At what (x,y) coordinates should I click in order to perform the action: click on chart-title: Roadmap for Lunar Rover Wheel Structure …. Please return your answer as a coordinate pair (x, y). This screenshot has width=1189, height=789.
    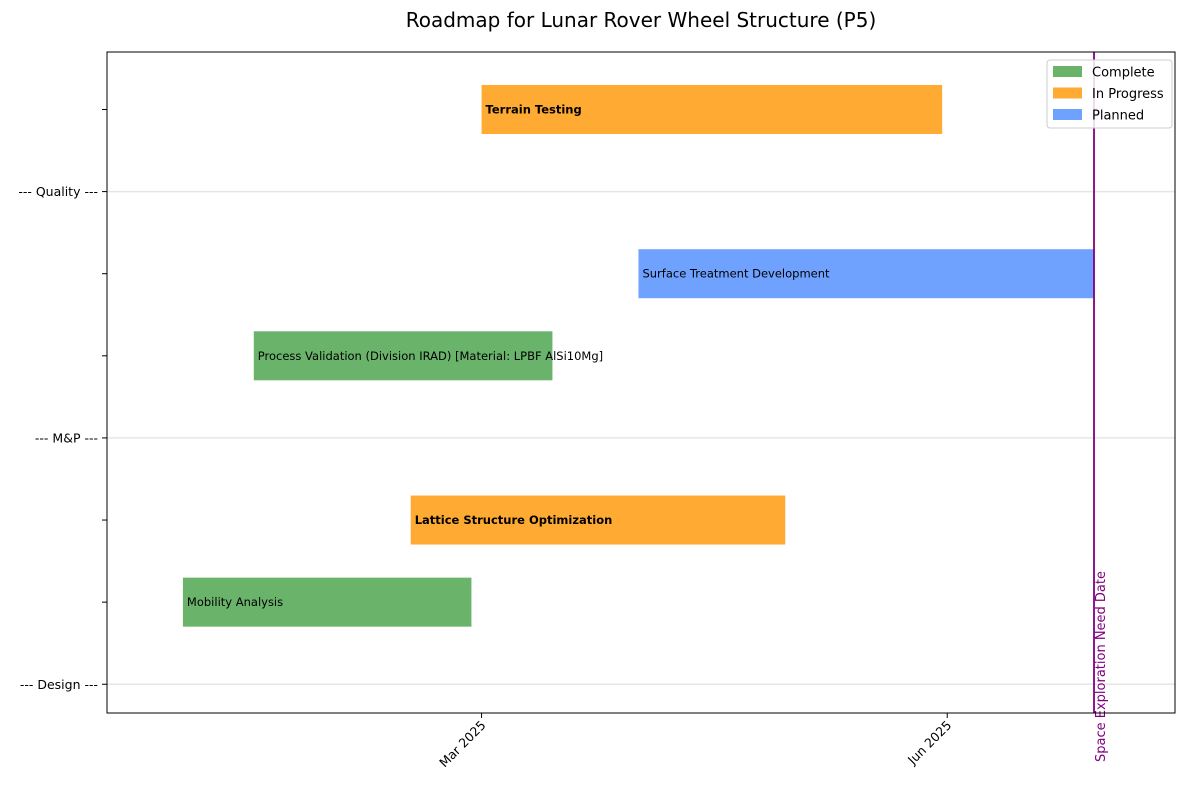
    Looking at the image, I should click on (641, 20).